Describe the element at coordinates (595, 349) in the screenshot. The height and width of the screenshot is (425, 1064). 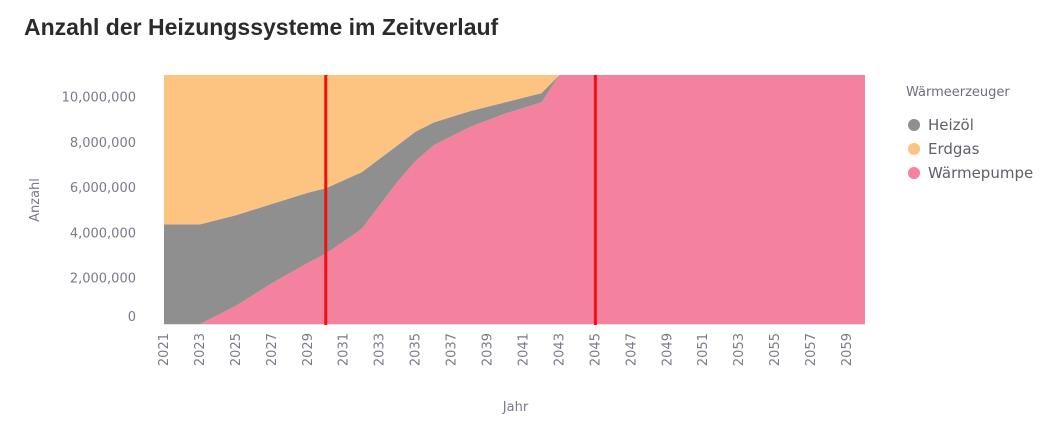
I see `x-tick-label: 2045` at that location.